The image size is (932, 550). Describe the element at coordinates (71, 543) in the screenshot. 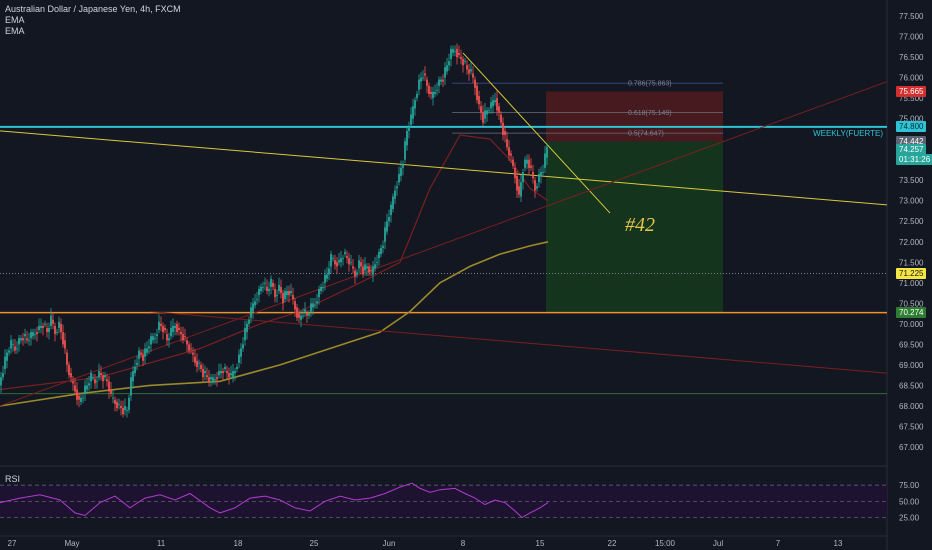

I see `time-tick-label: May` at that location.